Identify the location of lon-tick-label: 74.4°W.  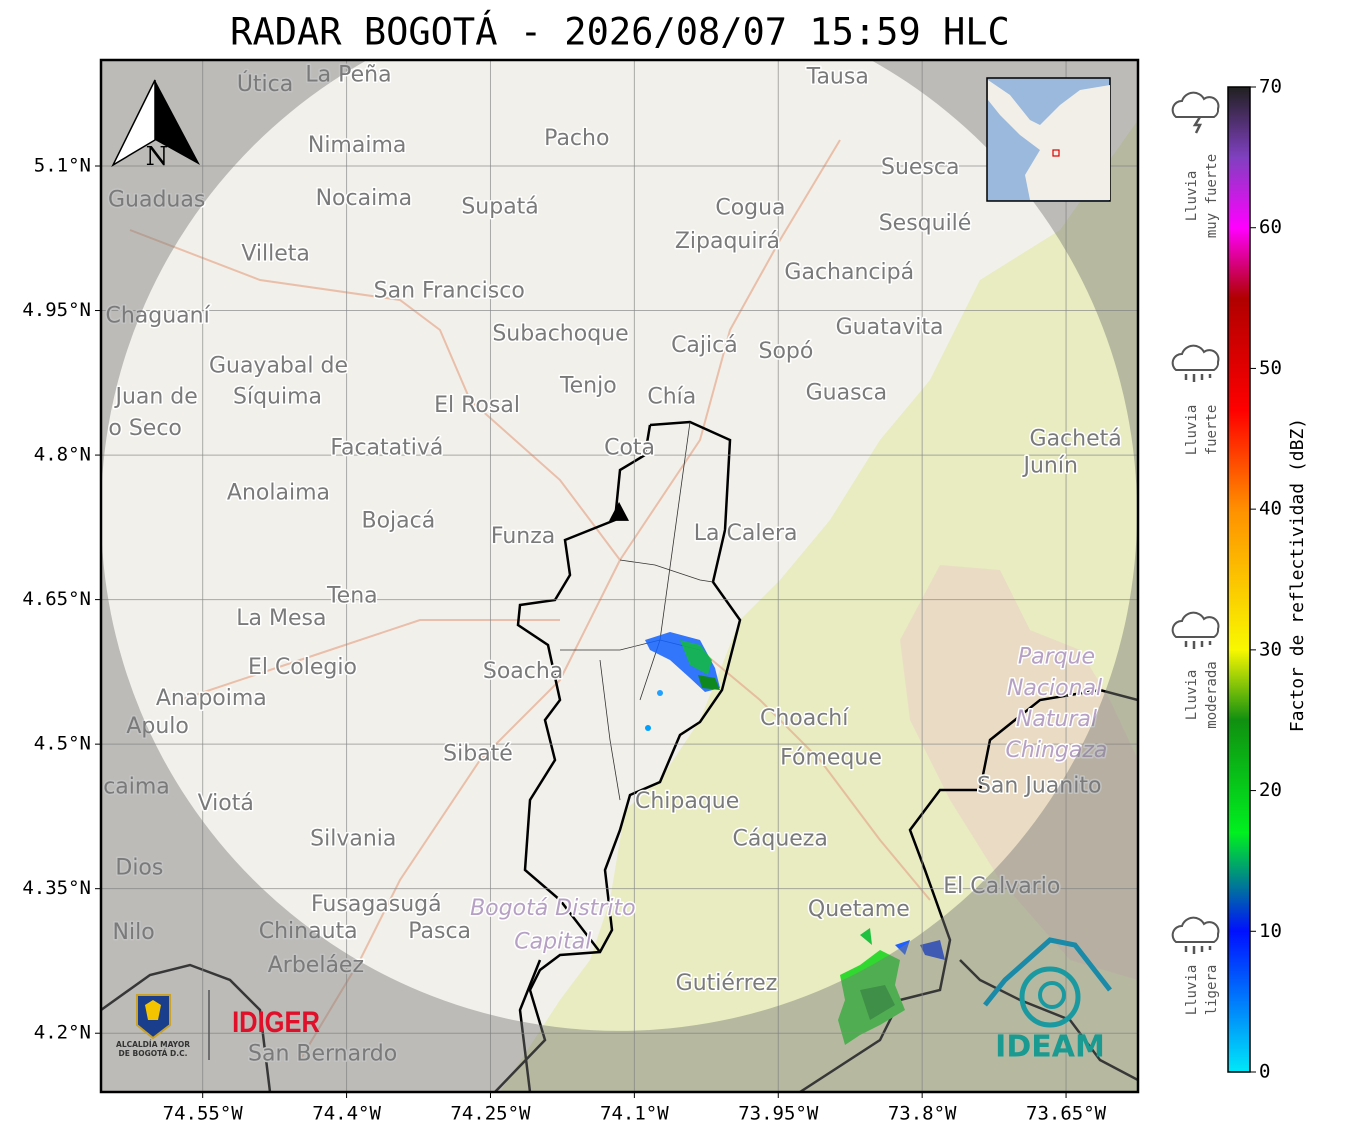
(346, 1114).